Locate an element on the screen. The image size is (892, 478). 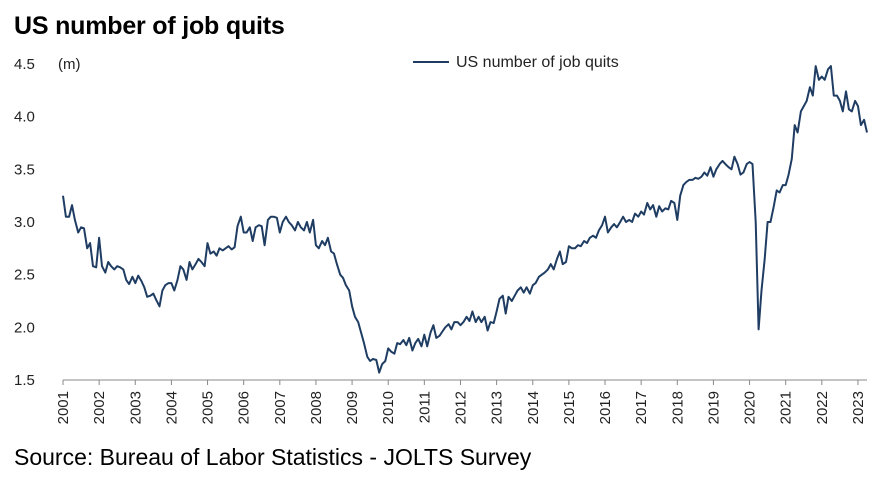
legend: US number of job quits is located at coordinates (516, 62).